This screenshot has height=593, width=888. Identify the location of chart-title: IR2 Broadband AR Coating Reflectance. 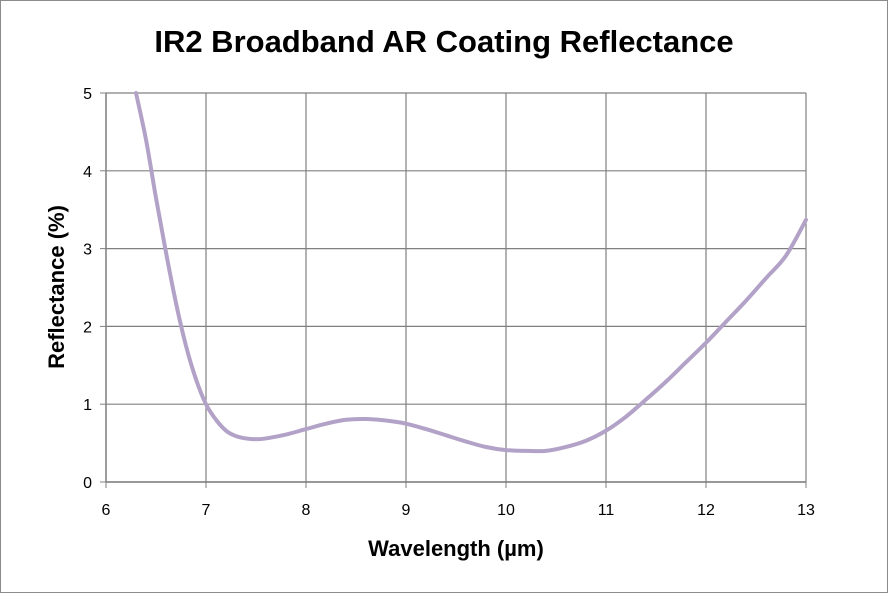
(443, 41).